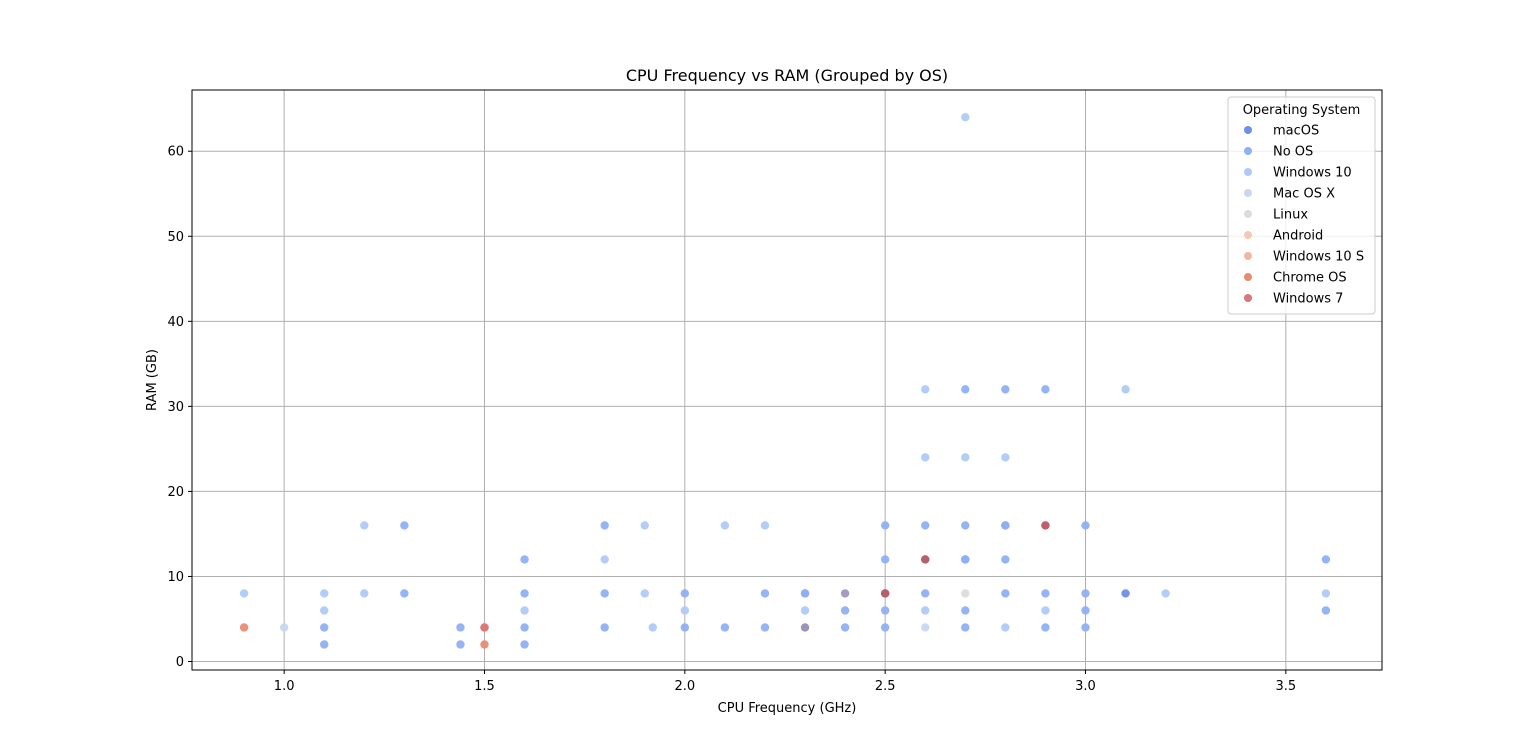 This screenshot has height=754, width=1536. What do you see at coordinates (1248, 214) in the screenshot?
I see `legend-marker-linux` at bounding box center [1248, 214].